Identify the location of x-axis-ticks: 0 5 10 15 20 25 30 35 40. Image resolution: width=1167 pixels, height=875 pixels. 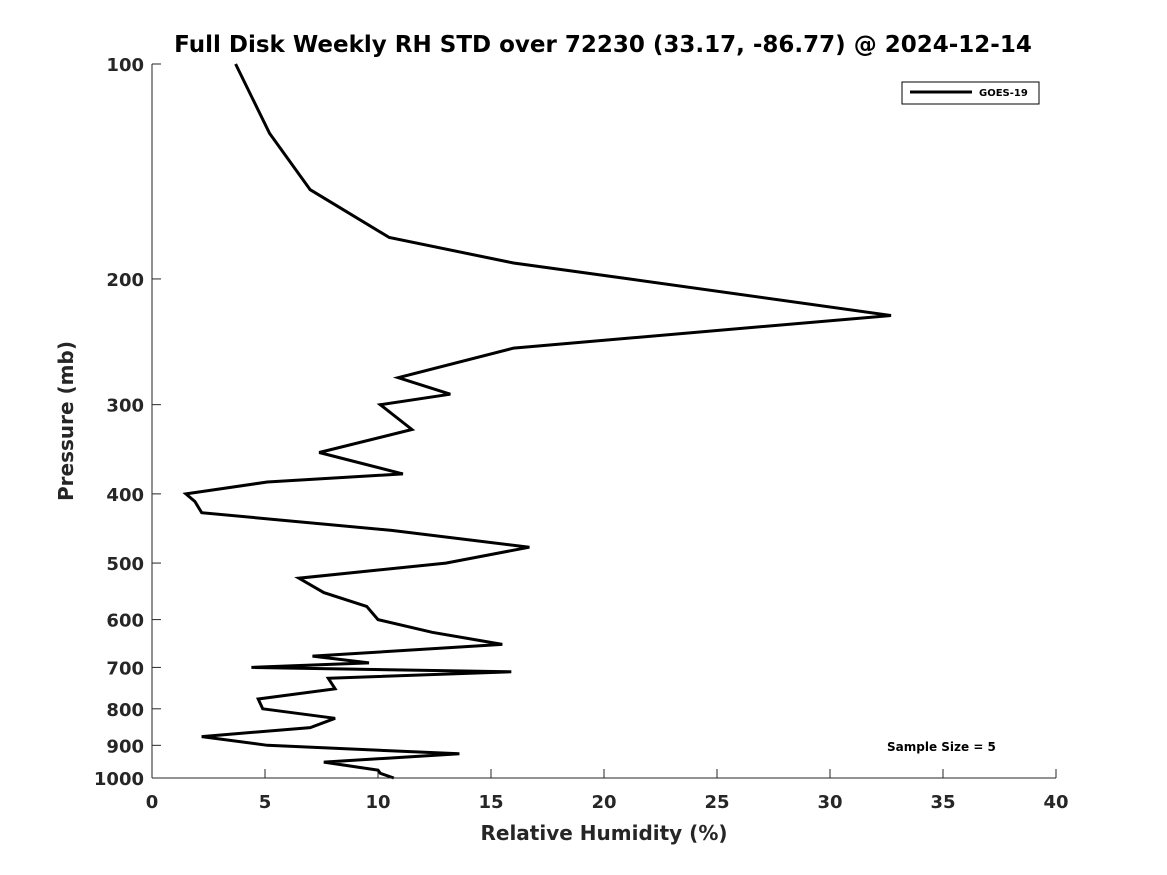
(607, 791).